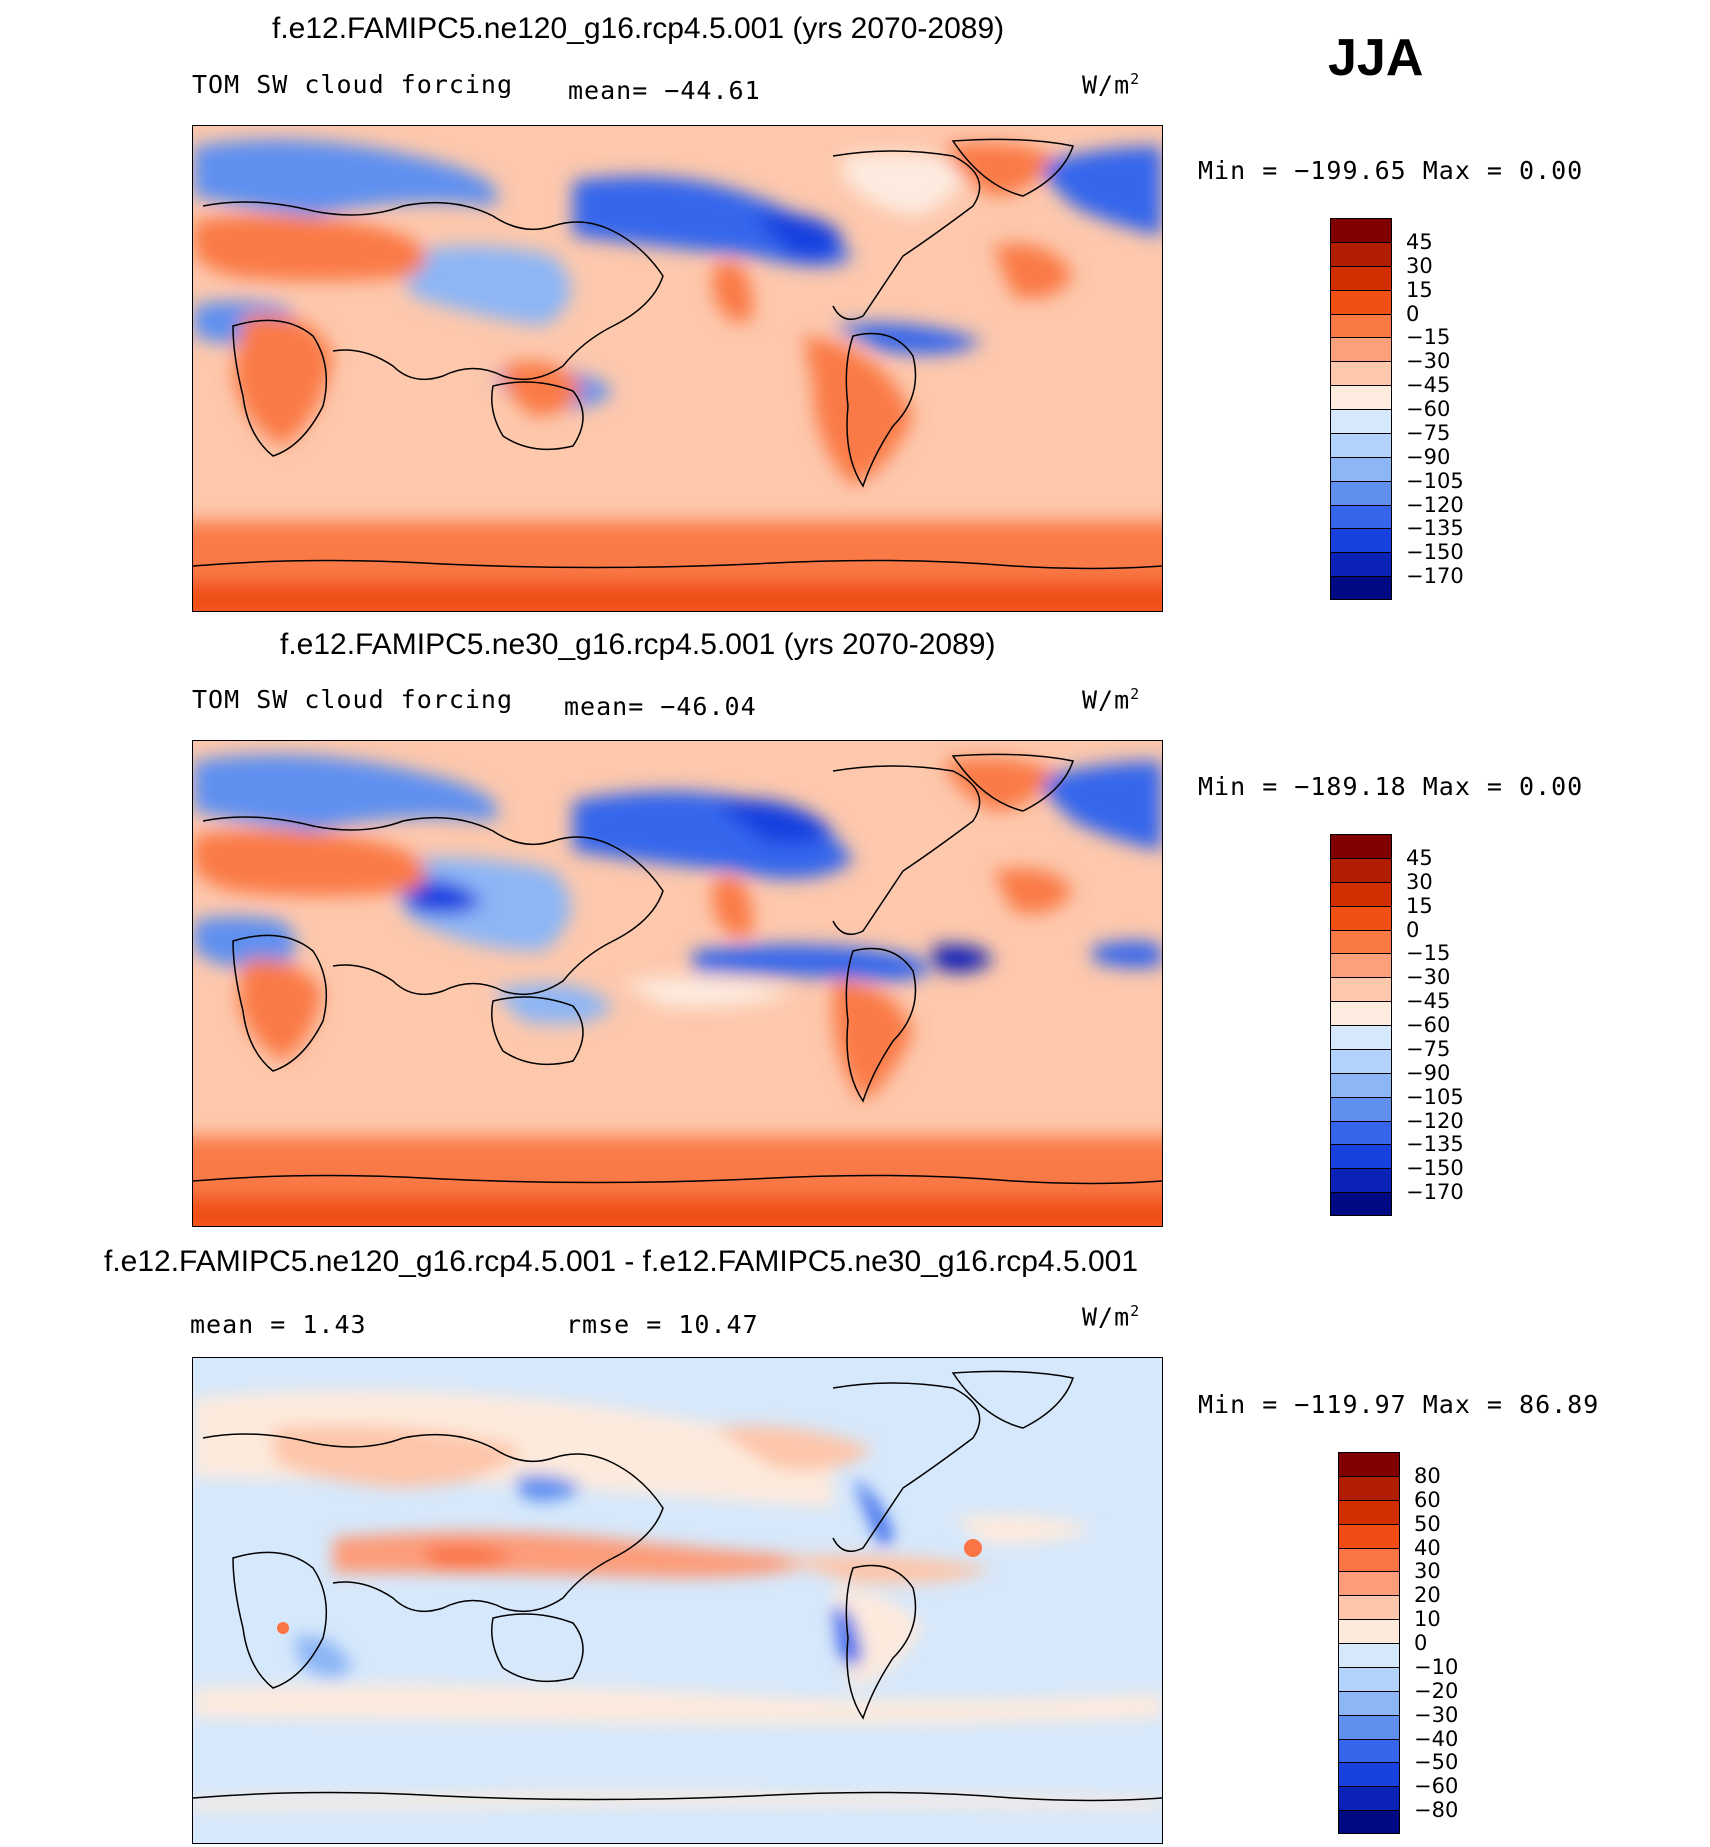  I want to click on min-max-label: Min = −199.65 Max = 0.00, so click(1391, 170).